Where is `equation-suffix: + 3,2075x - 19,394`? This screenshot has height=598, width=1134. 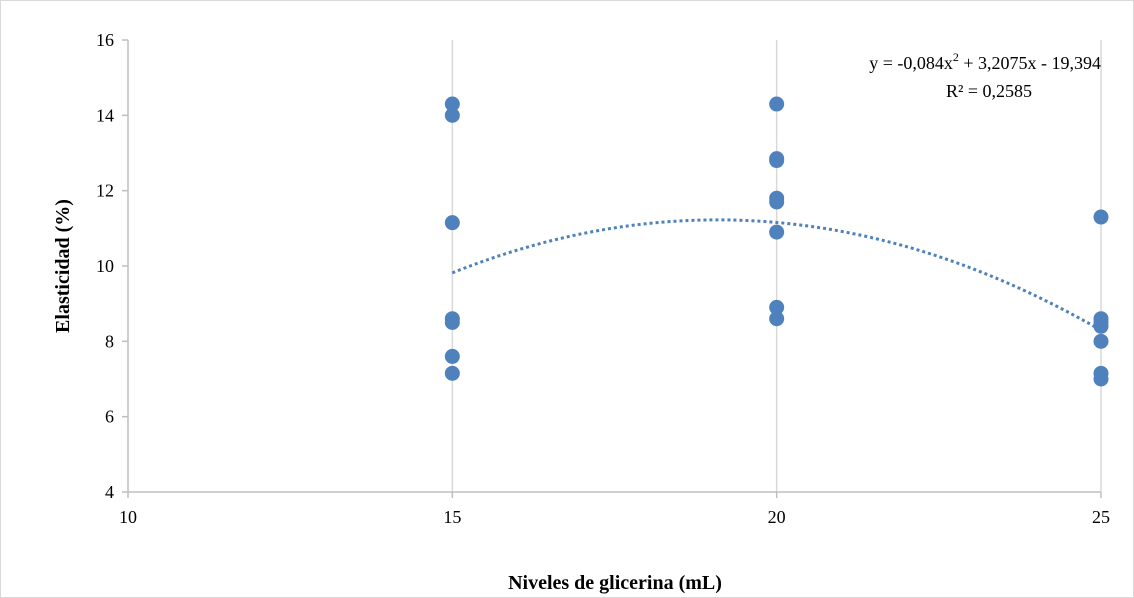 equation-suffix: + 3,2075x - 19,394 is located at coordinates (1030, 63).